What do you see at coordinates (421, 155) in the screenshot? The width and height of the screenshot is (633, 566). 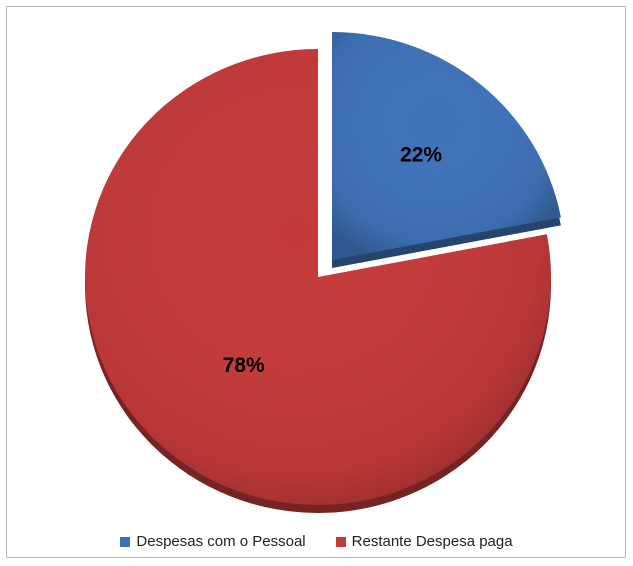 I see `data-label-despesas-com-o-pessoal: 22%` at bounding box center [421, 155].